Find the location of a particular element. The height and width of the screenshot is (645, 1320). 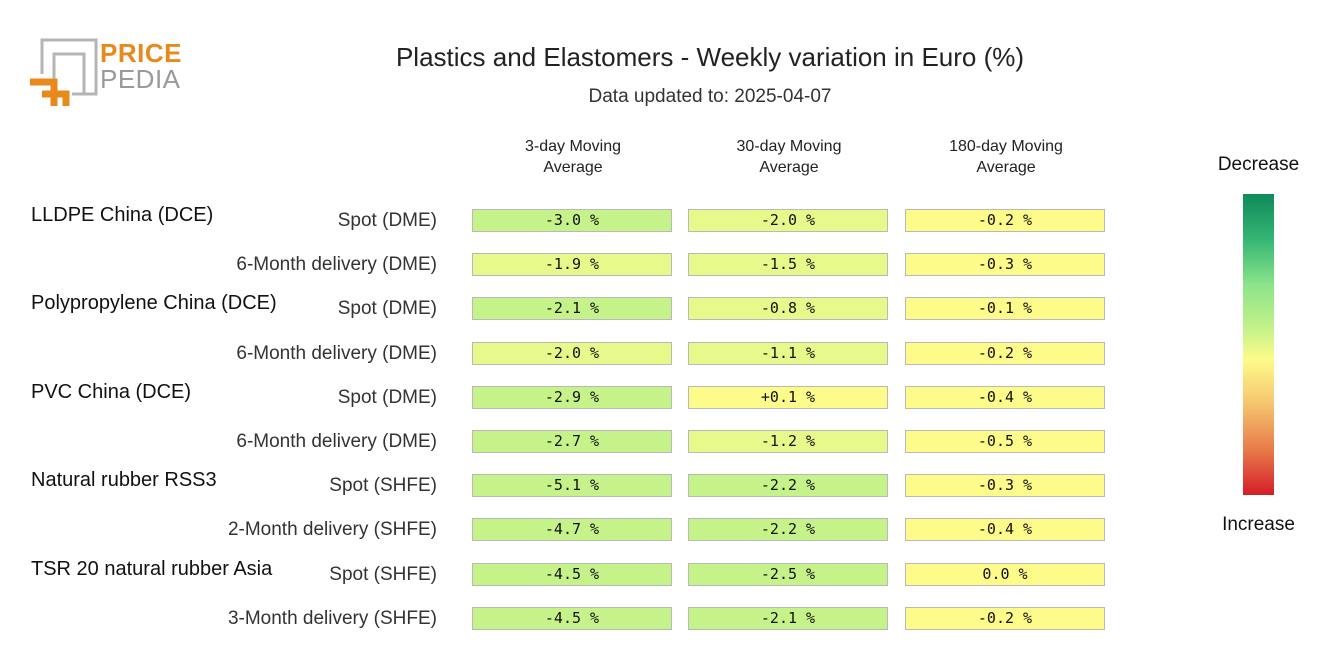

row-label: 3-Month delivery (SHFE) is located at coordinates (332, 618).